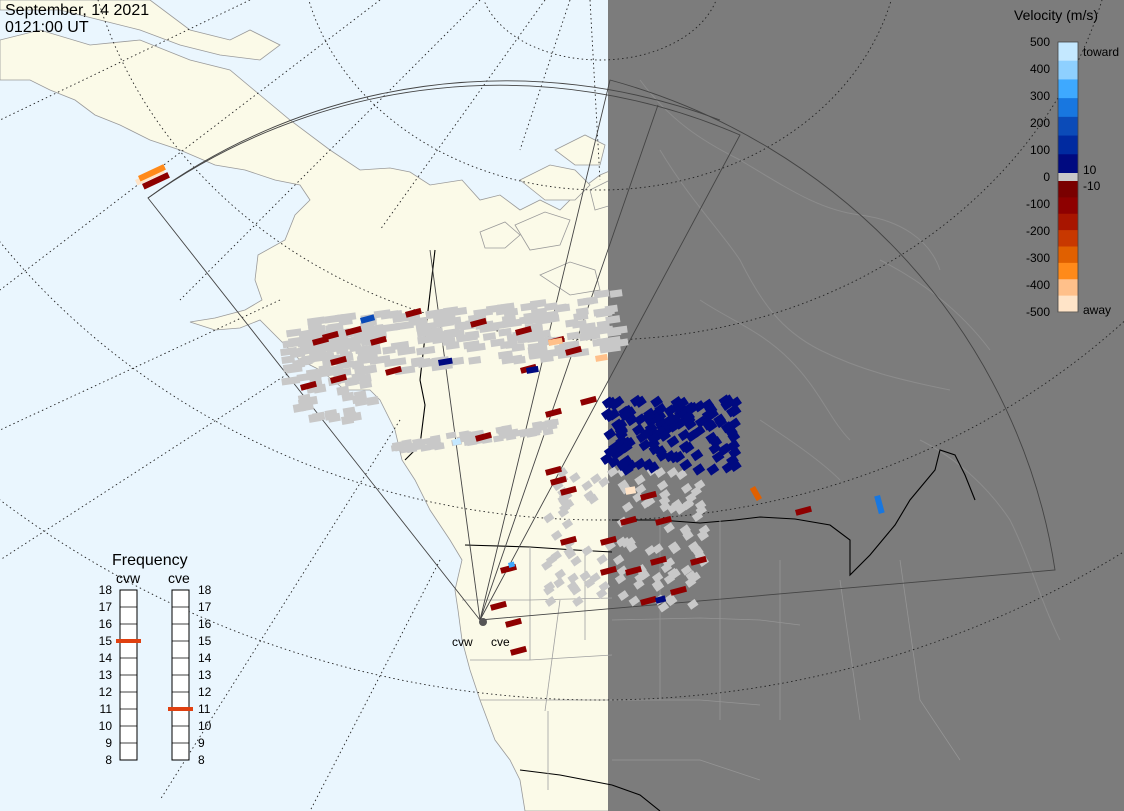 The image size is (1124, 811). Describe the element at coordinates (1056, 15) in the screenshot. I see `velocity-title: Velocity (m/s)` at that location.